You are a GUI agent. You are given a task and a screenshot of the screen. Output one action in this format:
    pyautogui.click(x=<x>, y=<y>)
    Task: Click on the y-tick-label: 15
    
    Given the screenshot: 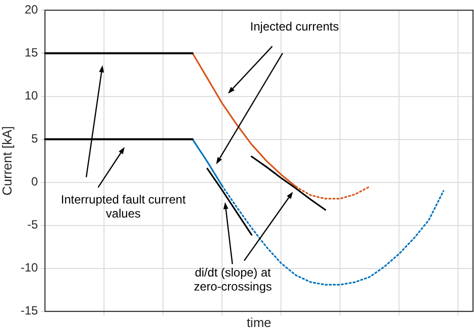 What is the action you would take?
    pyautogui.click(x=31, y=53)
    